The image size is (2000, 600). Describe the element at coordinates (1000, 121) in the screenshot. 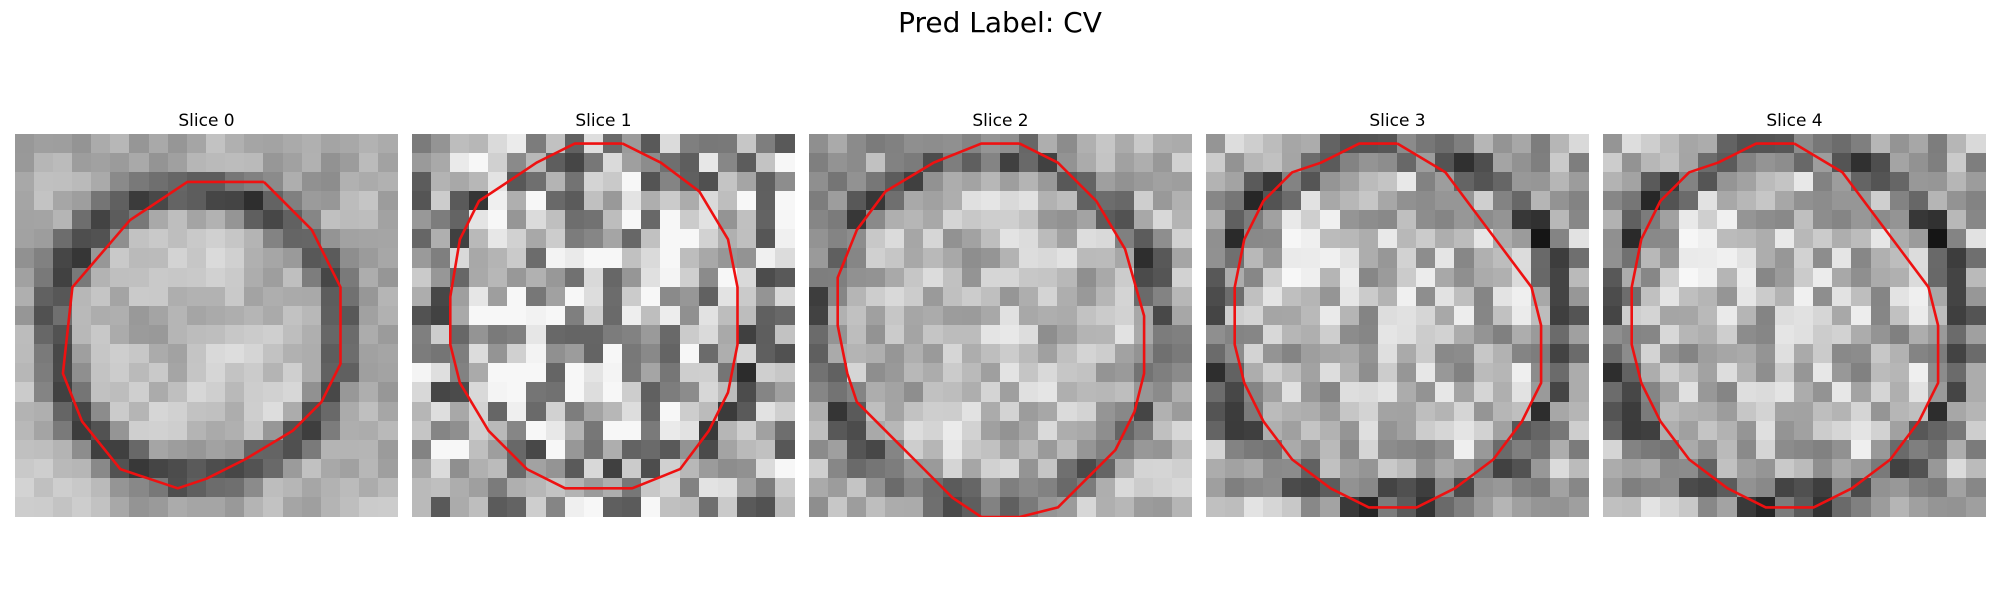

I see `slice-title-2: Slice 2` at that location.